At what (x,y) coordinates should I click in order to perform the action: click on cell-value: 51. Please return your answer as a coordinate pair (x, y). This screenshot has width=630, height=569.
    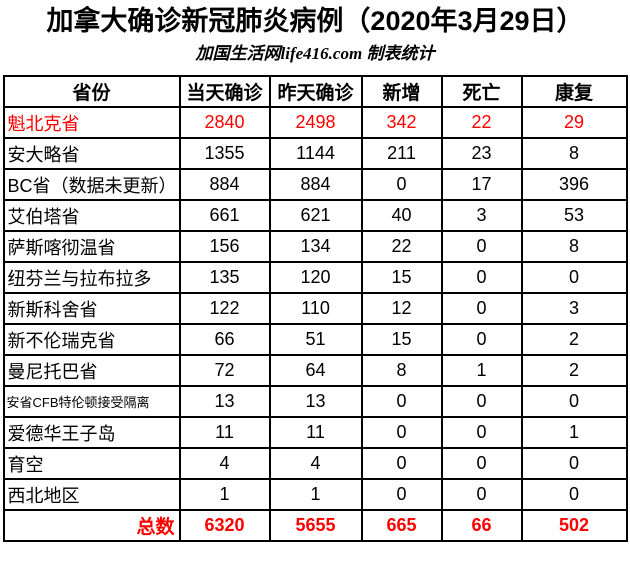
    Looking at the image, I should click on (315, 339).